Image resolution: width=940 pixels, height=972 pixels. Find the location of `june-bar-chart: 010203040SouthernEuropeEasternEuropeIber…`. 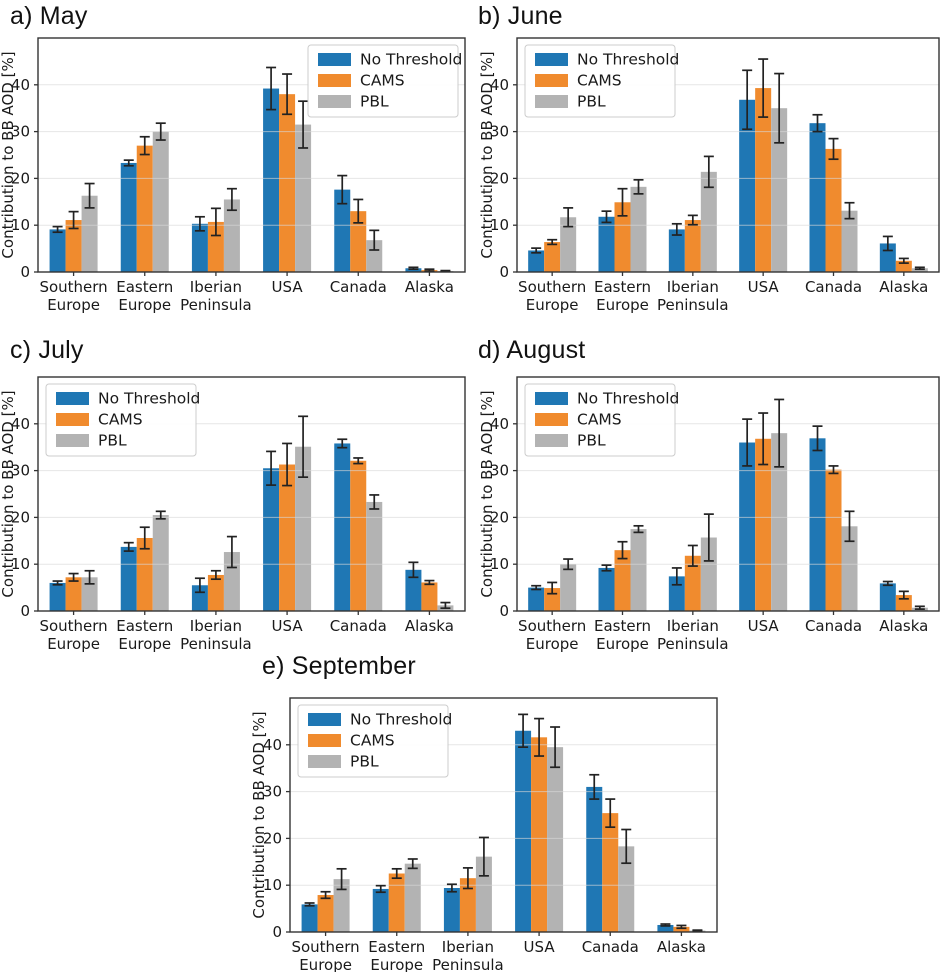

june-bar-chart: 010203040SouthernEuropeEasternEuropeIber… is located at coordinates (709, 175).